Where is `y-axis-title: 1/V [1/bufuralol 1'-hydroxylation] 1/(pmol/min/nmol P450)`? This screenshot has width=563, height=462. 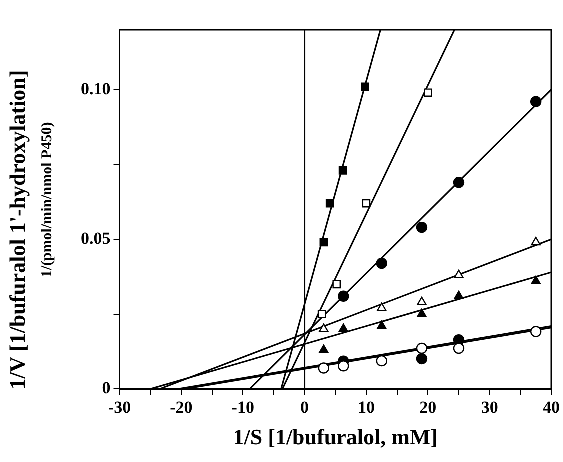
y-axis-title: 1/V [1/bufuralol 1'-hydroxylation] 1/(pmol/min/nmol P450) is located at coordinates (30, 230).